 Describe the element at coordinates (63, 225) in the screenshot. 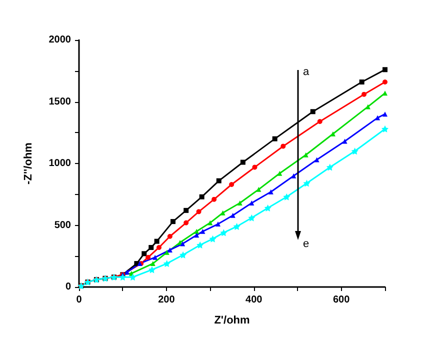

I see `y-tick-label: 500` at that location.